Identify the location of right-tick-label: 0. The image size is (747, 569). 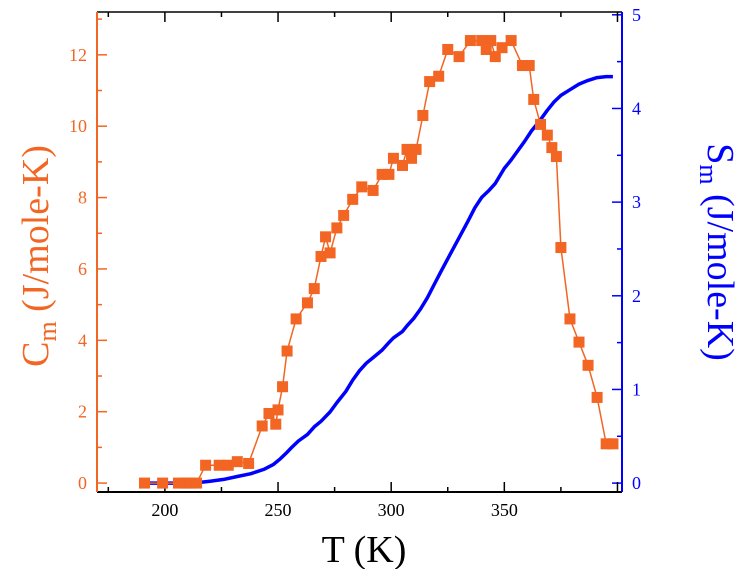
(636, 483).